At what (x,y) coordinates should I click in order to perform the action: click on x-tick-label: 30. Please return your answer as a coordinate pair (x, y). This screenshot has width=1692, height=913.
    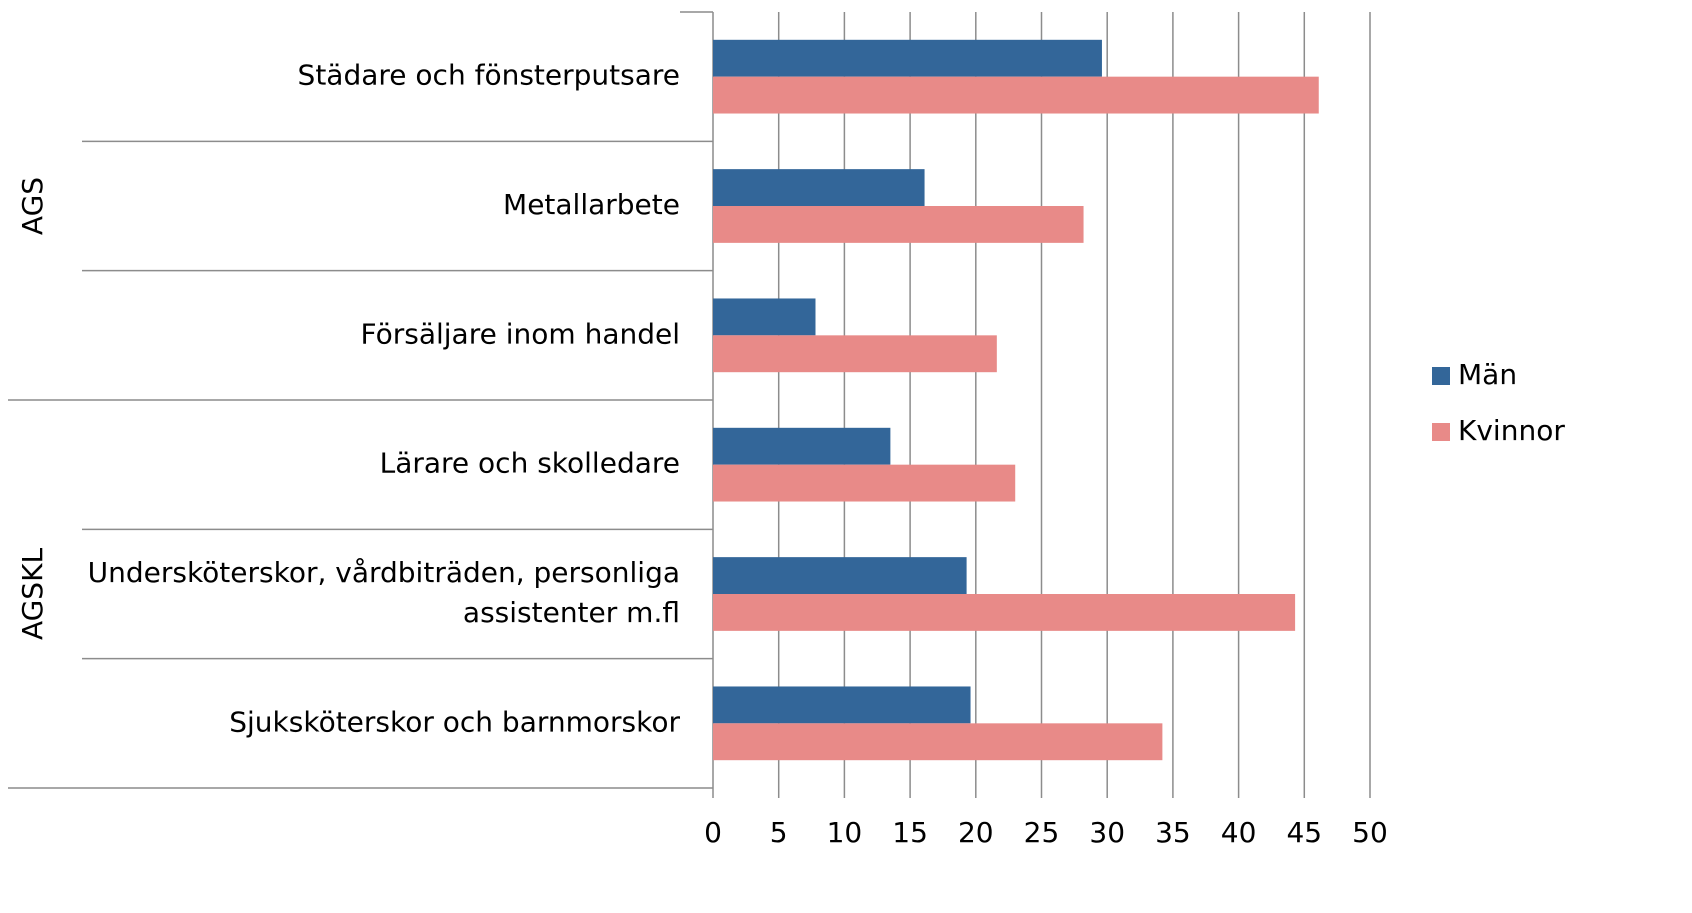
    Looking at the image, I should click on (1107, 832).